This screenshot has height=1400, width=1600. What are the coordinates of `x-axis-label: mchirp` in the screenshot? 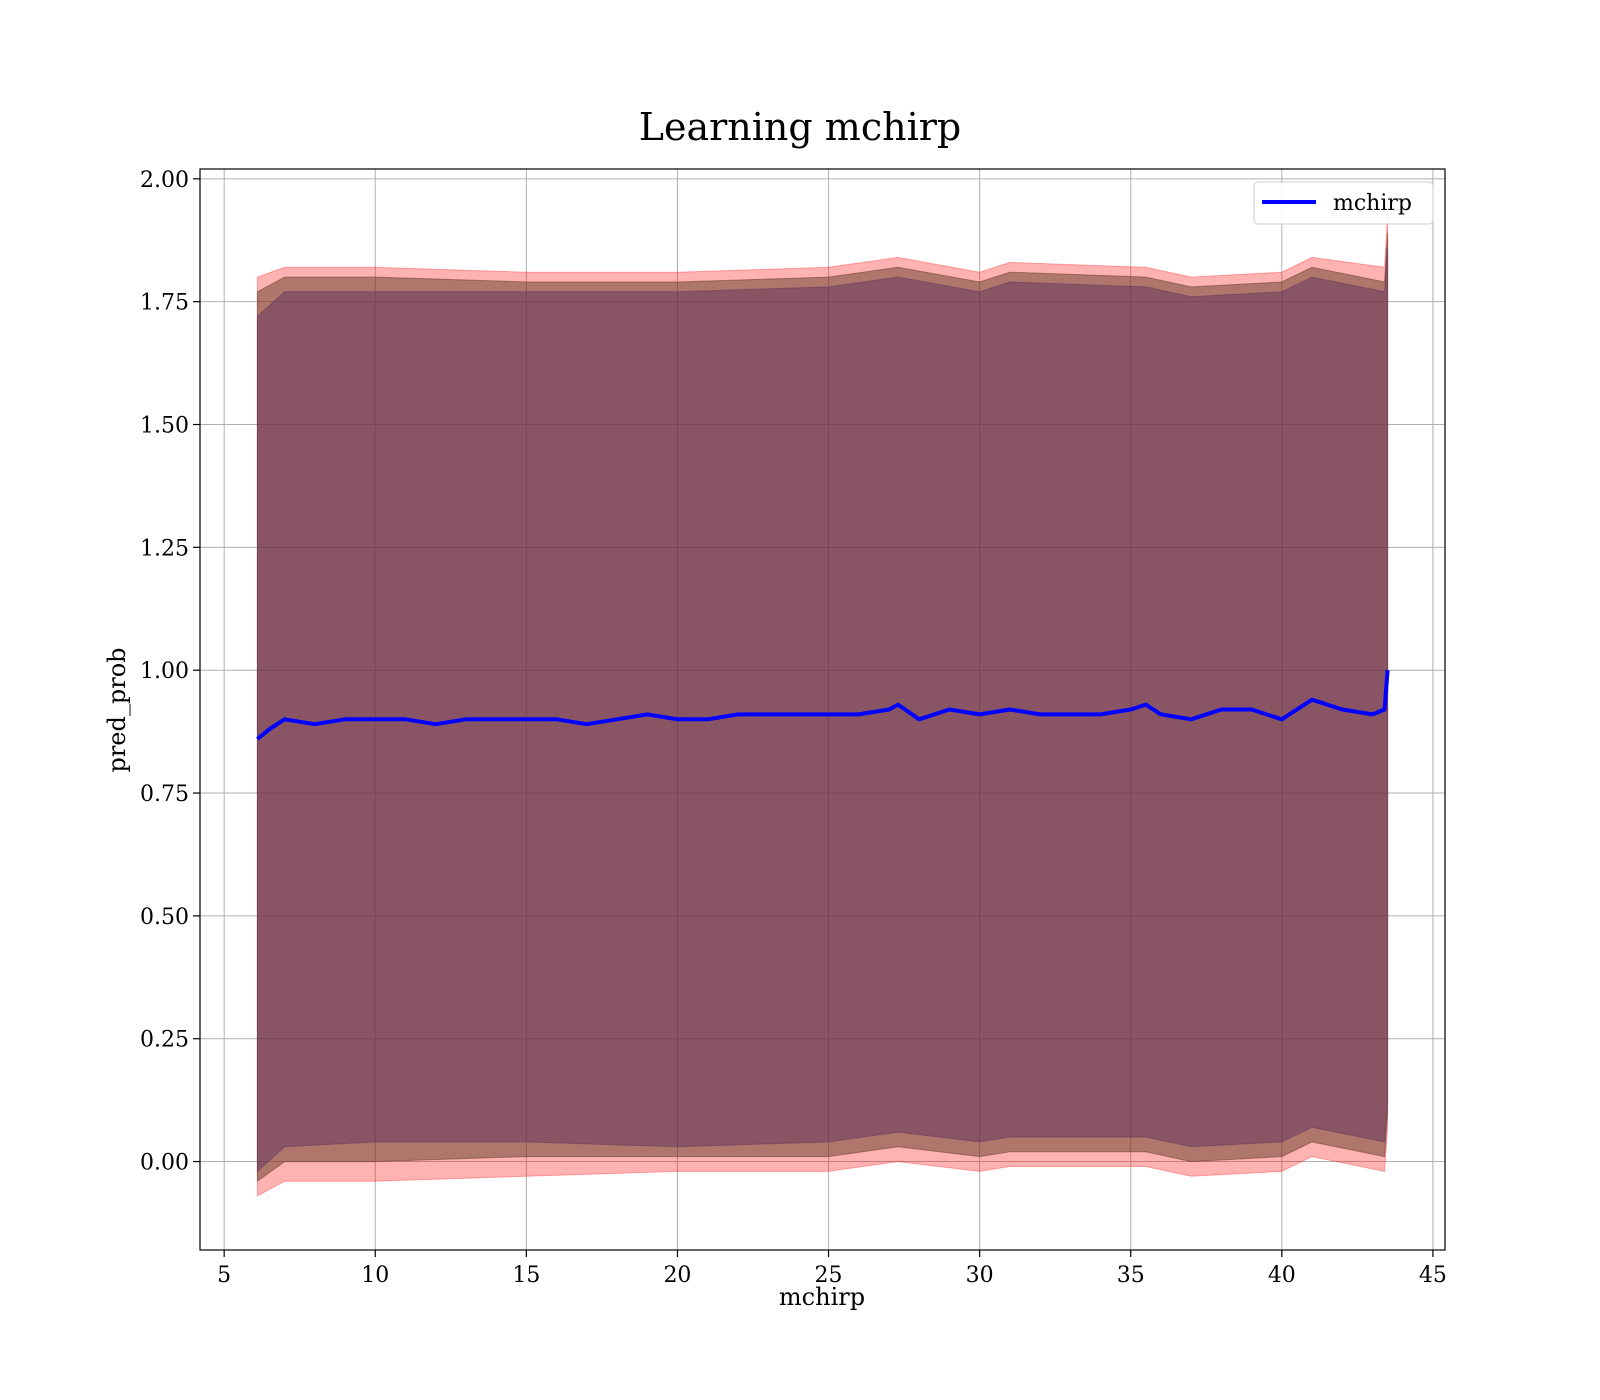 It's located at (822, 1297).